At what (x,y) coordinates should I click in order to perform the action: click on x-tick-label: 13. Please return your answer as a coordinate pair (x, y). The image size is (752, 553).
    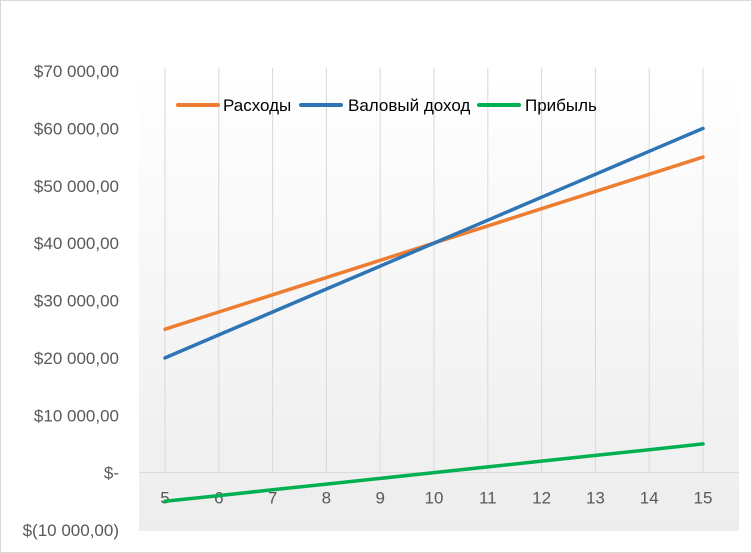
    Looking at the image, I should click on (595, 498).